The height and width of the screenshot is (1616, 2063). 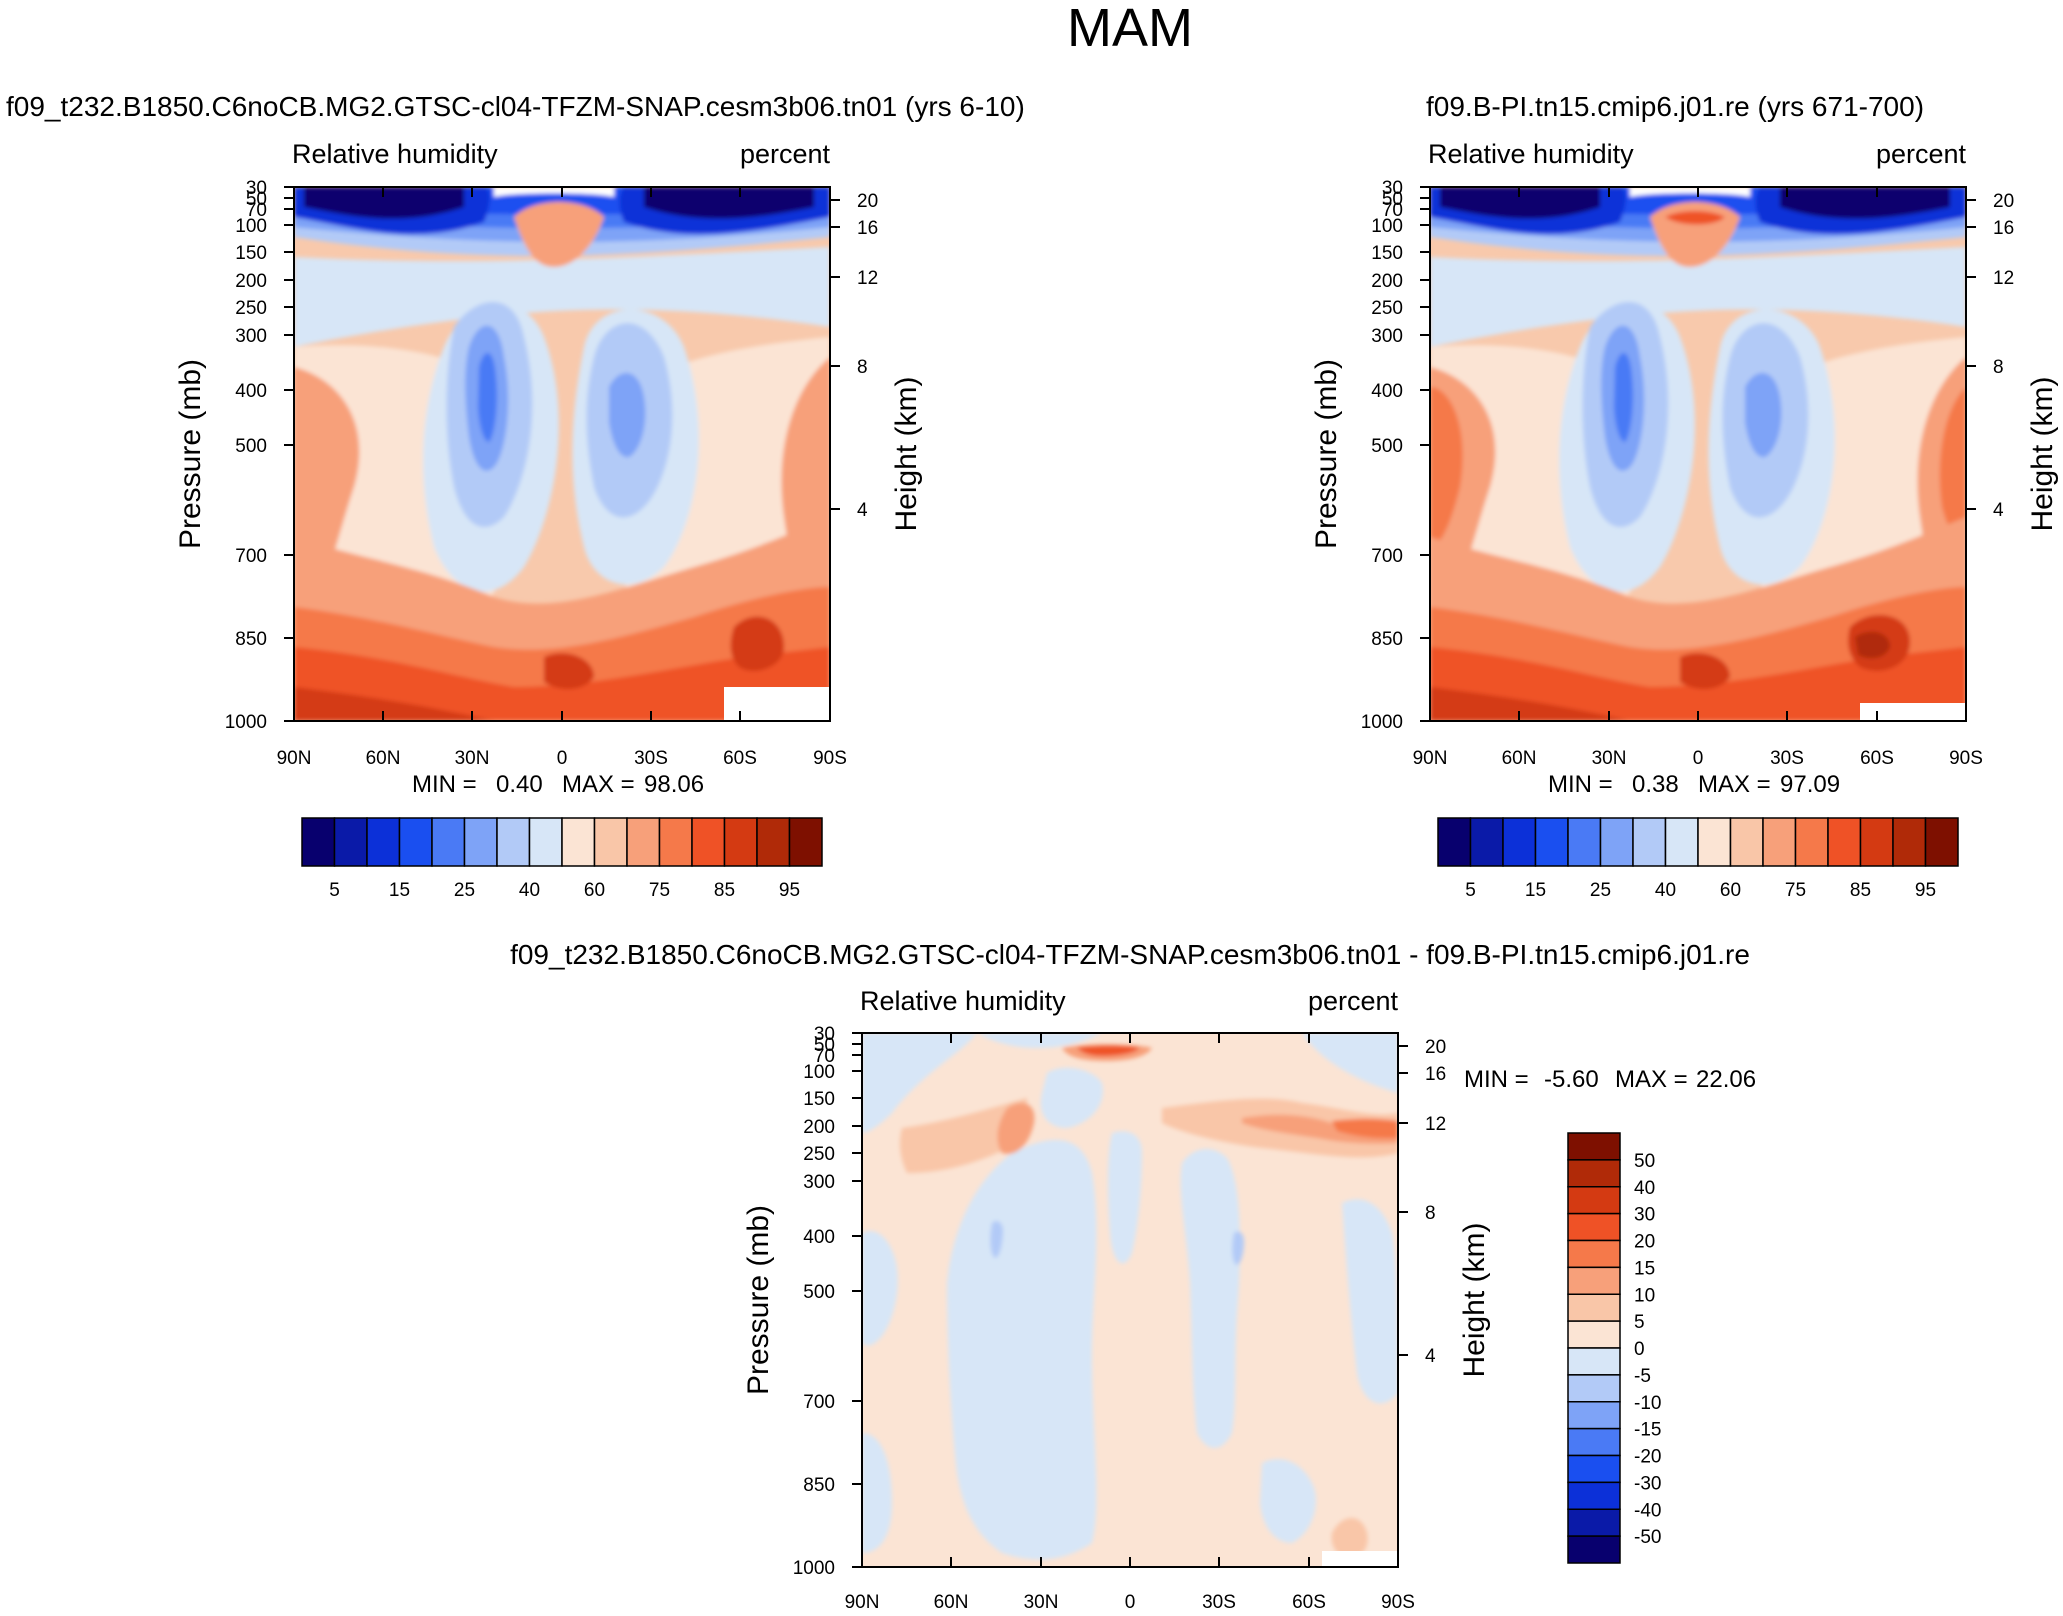 What do you see at coordinates (190, 454) in the screenshot?
I see `panel-1-y-label: Pressure (mb)` at bounding box center [190, 454].